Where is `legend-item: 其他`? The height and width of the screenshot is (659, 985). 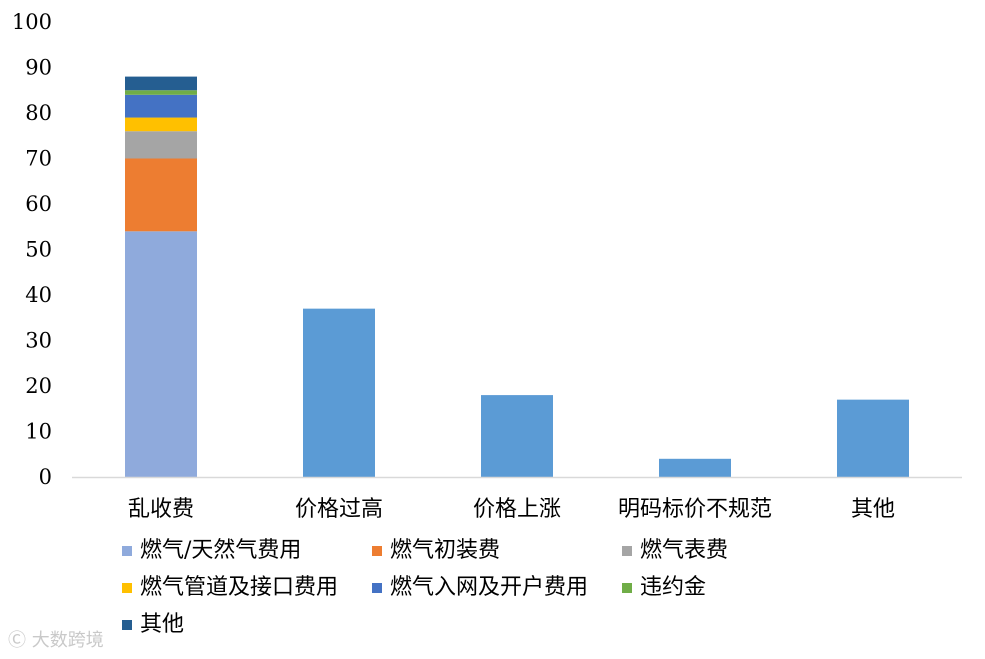 legend-item: 其他 is located at coordinates (153, 625).